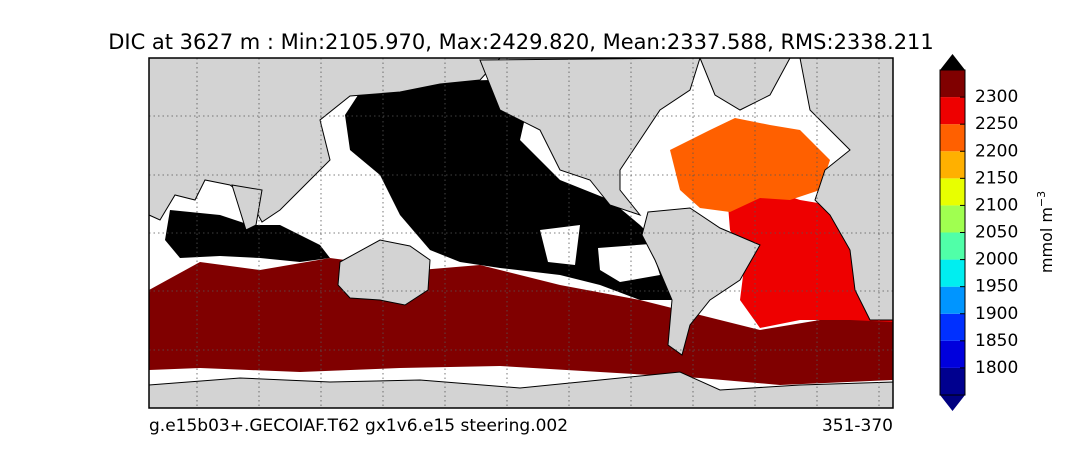 The height and width of the screenshot is (468, 1090). What do you see at coordinates (996, 205) in the screenshot?
I see `colorbar-tick-label: 2100` at bounding box center [996, 205].